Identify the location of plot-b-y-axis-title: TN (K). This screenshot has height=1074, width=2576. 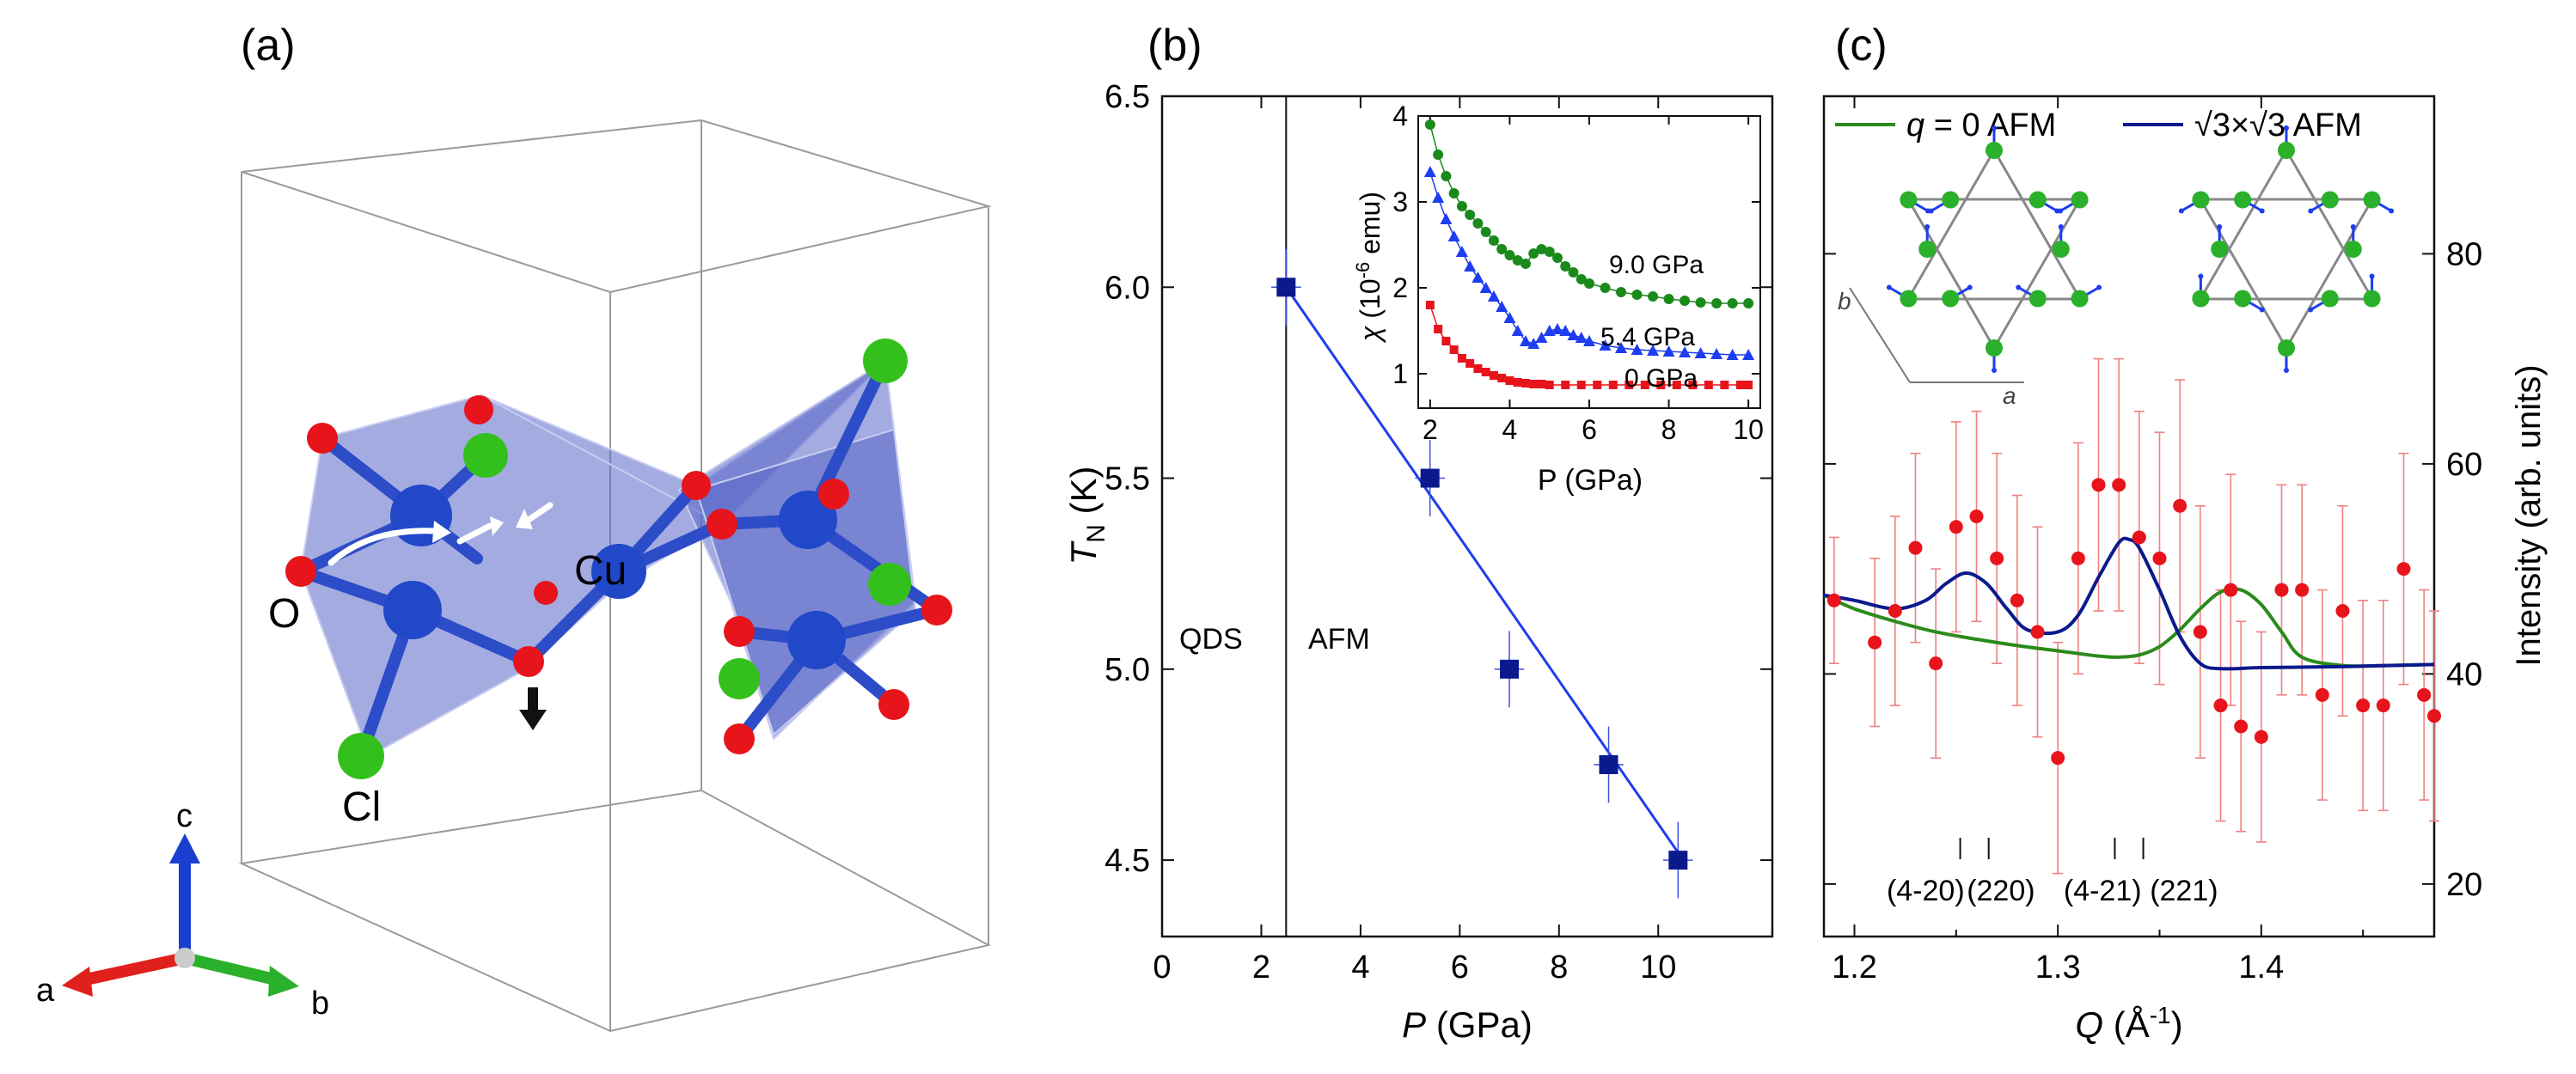
(1087, 516).